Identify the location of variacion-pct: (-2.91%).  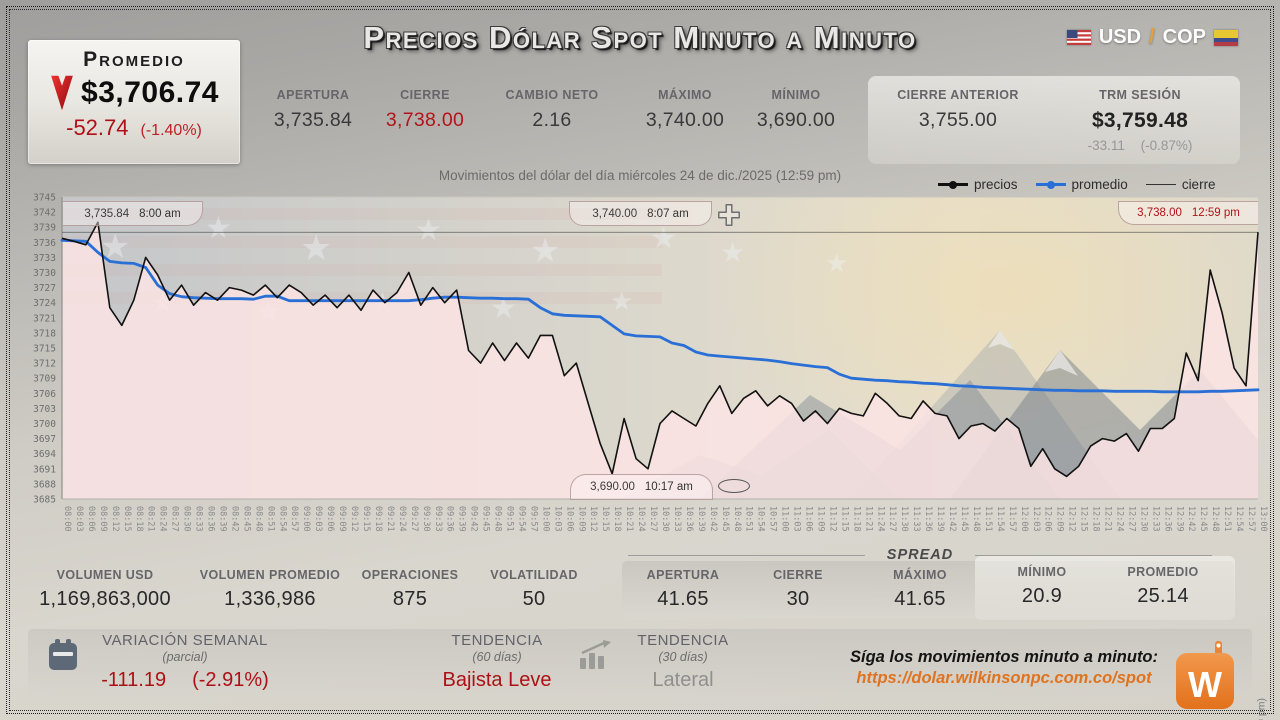
(230, 680).